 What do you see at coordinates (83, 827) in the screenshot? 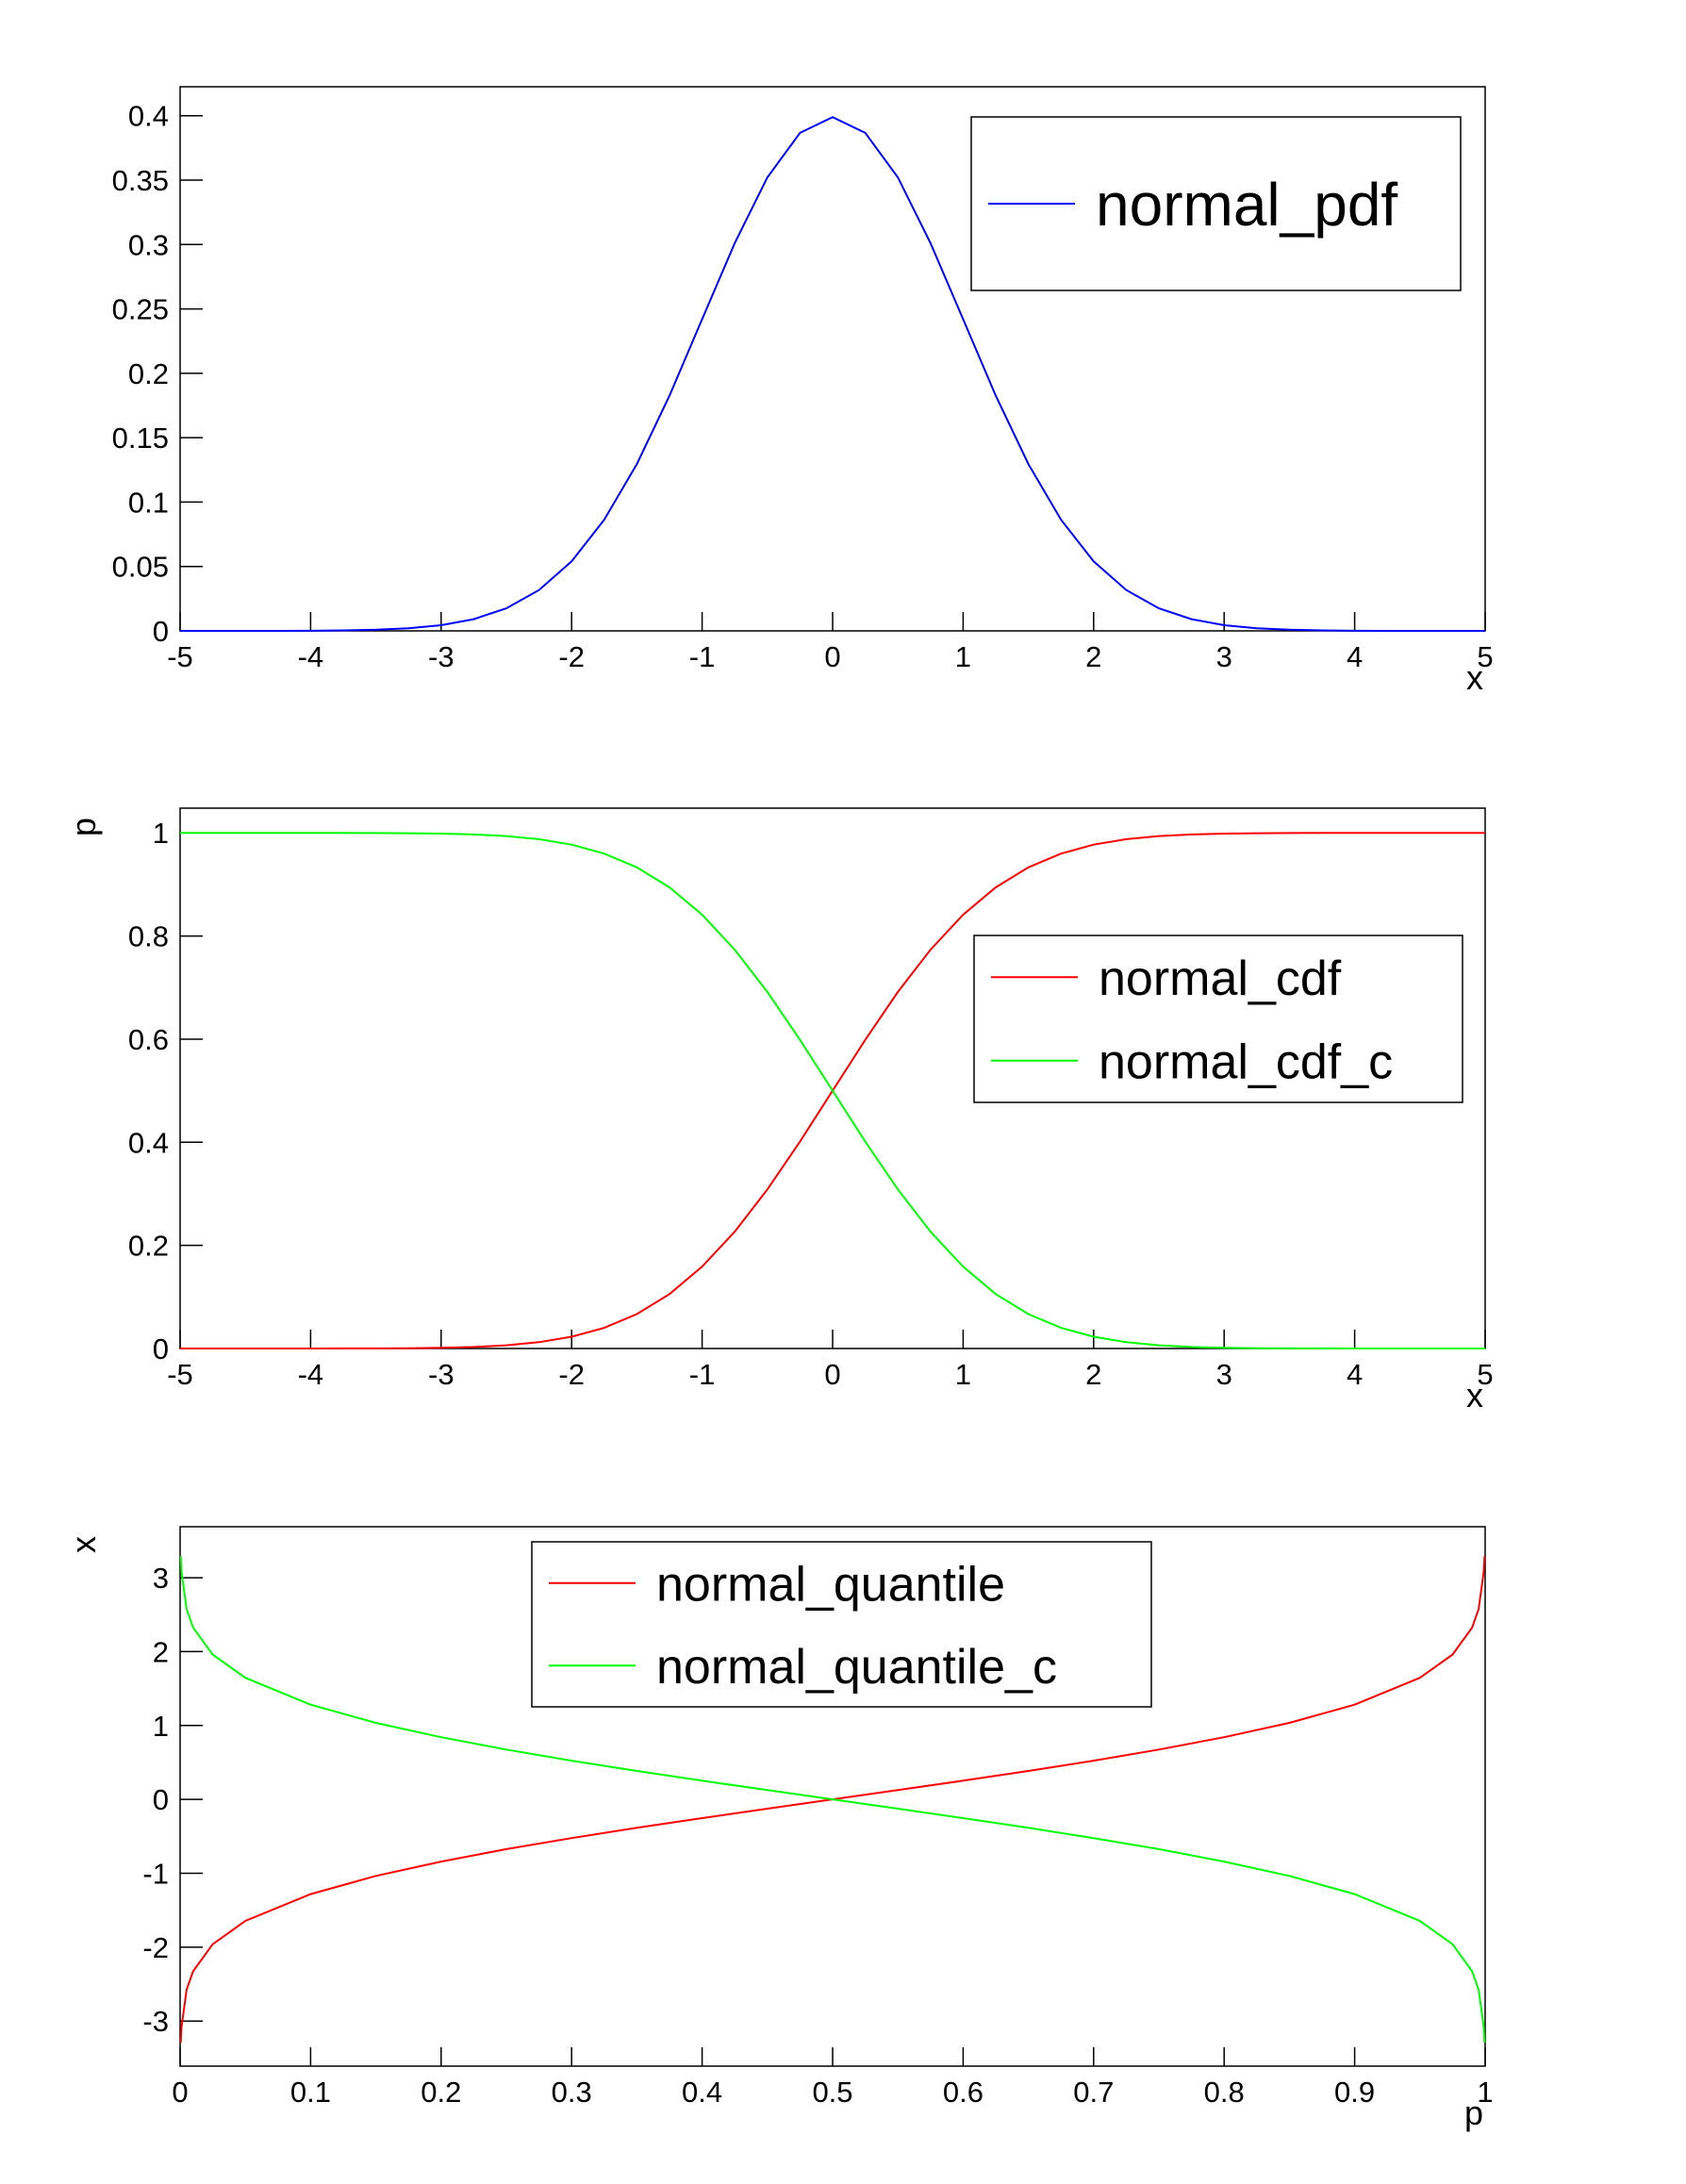
I see `y-axis-label: p` at bounding box center [83, 827].